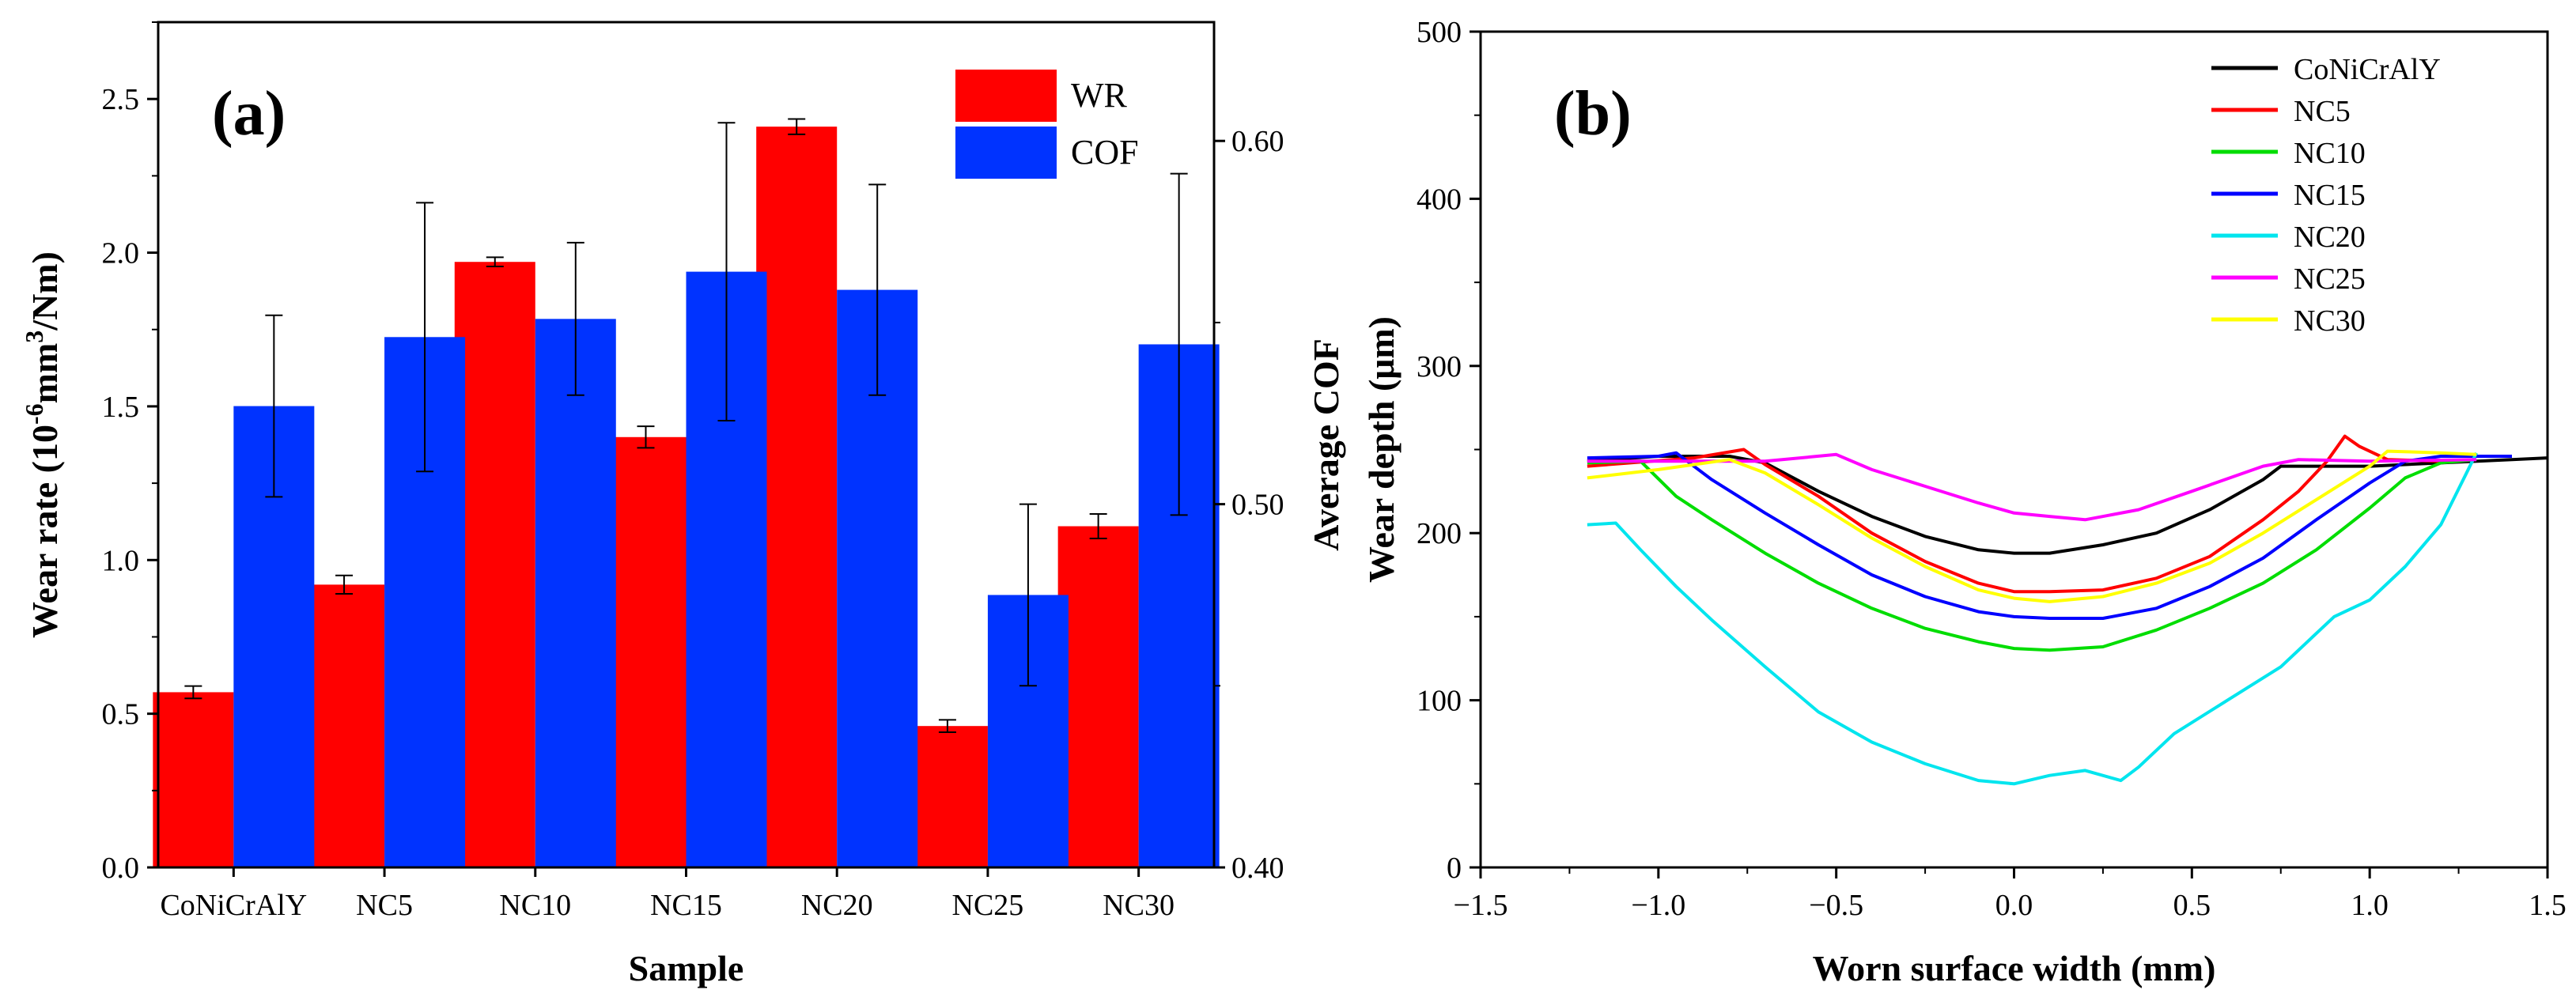  Describe the element at coordinates (45, 291) in the screenshot. I see `y-axis-title-part: /Nm)` at that location.